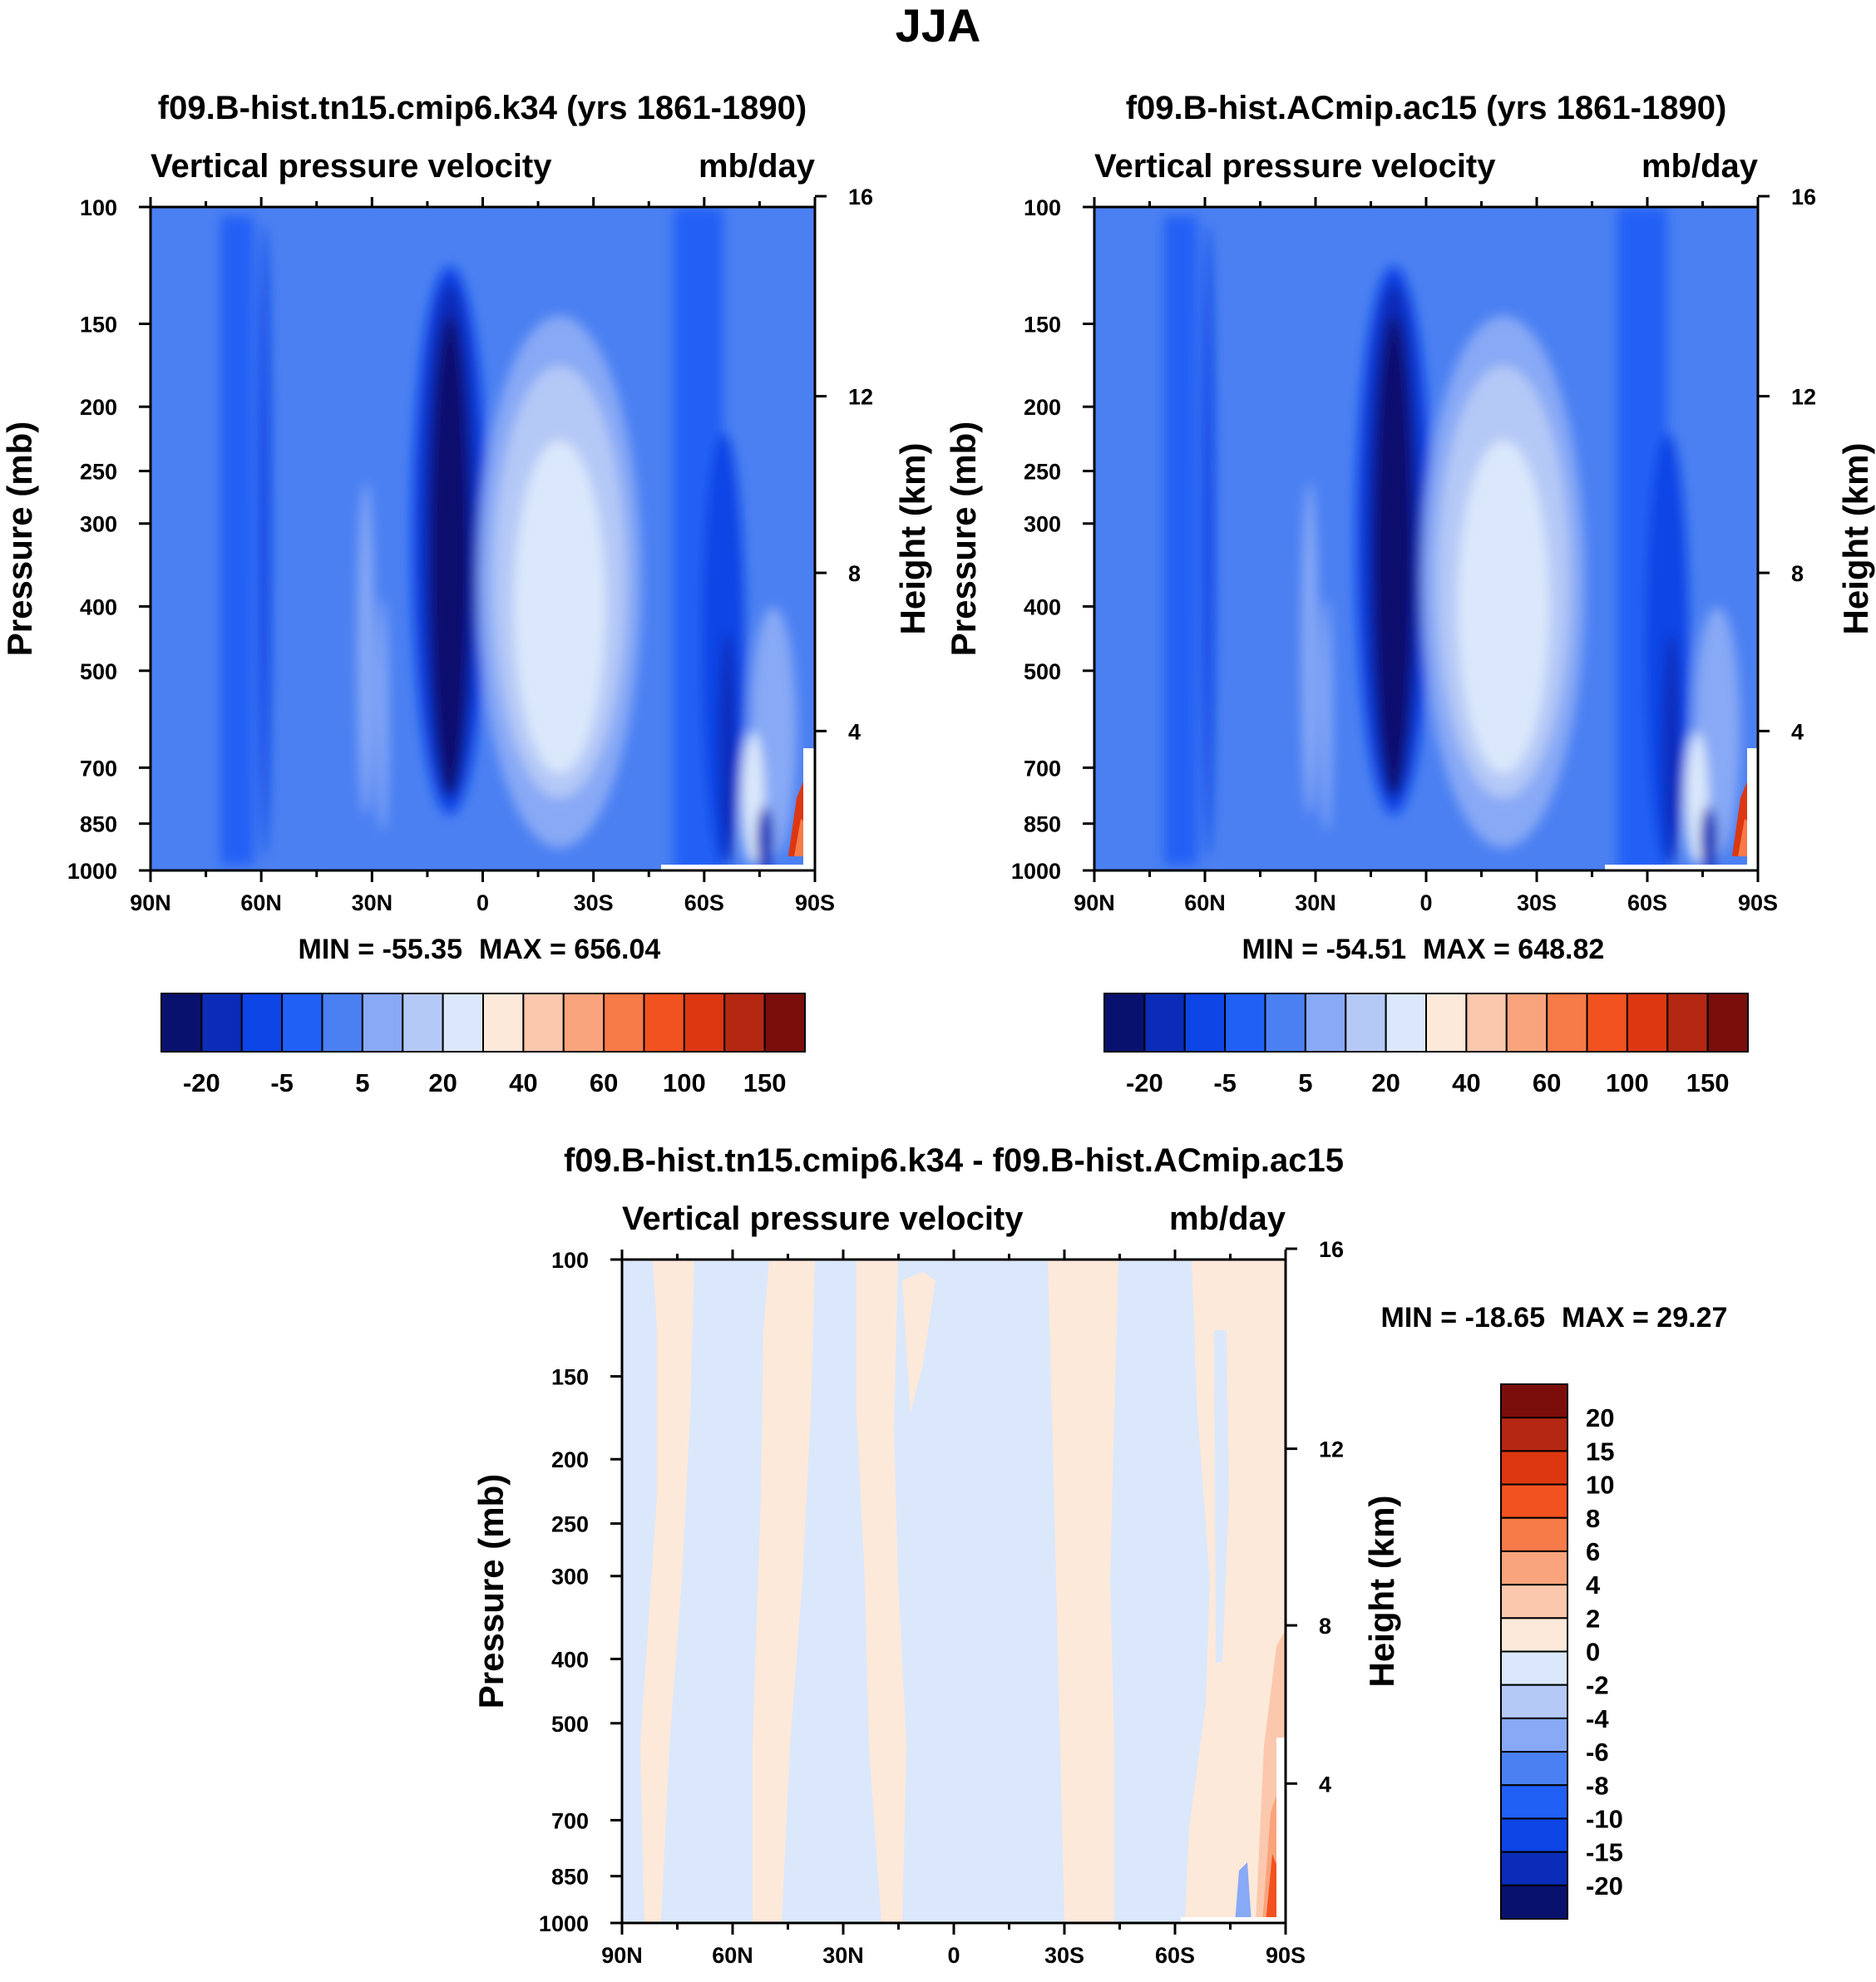  What do you see at coordinates (1426, 108) in the screenshot?
I see `panel-b-title: f09.B-hist.ACmip.ac15 (yrs 1861-1890)` at bounding box center [1426, 108].